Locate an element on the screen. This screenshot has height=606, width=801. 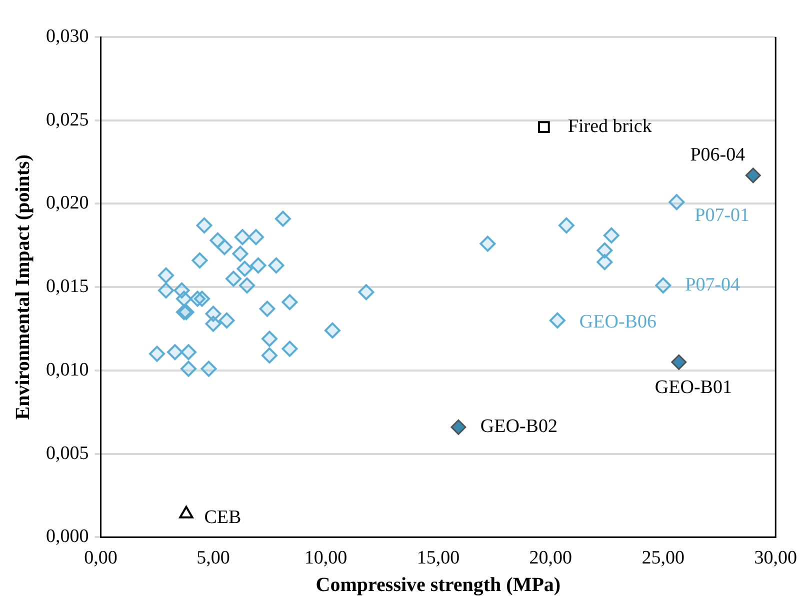
y-tick-label: 0,010 is located at coordinates (67, 369).